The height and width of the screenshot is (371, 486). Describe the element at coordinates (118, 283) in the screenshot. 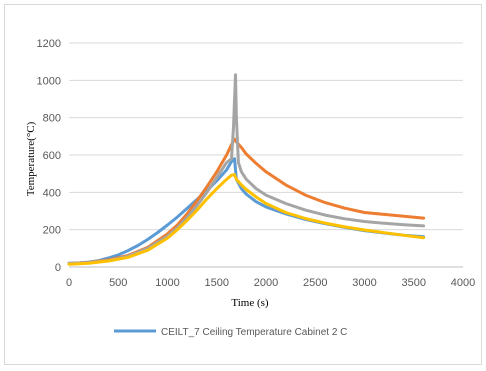

I see `x-tick-label: 500` at that location.